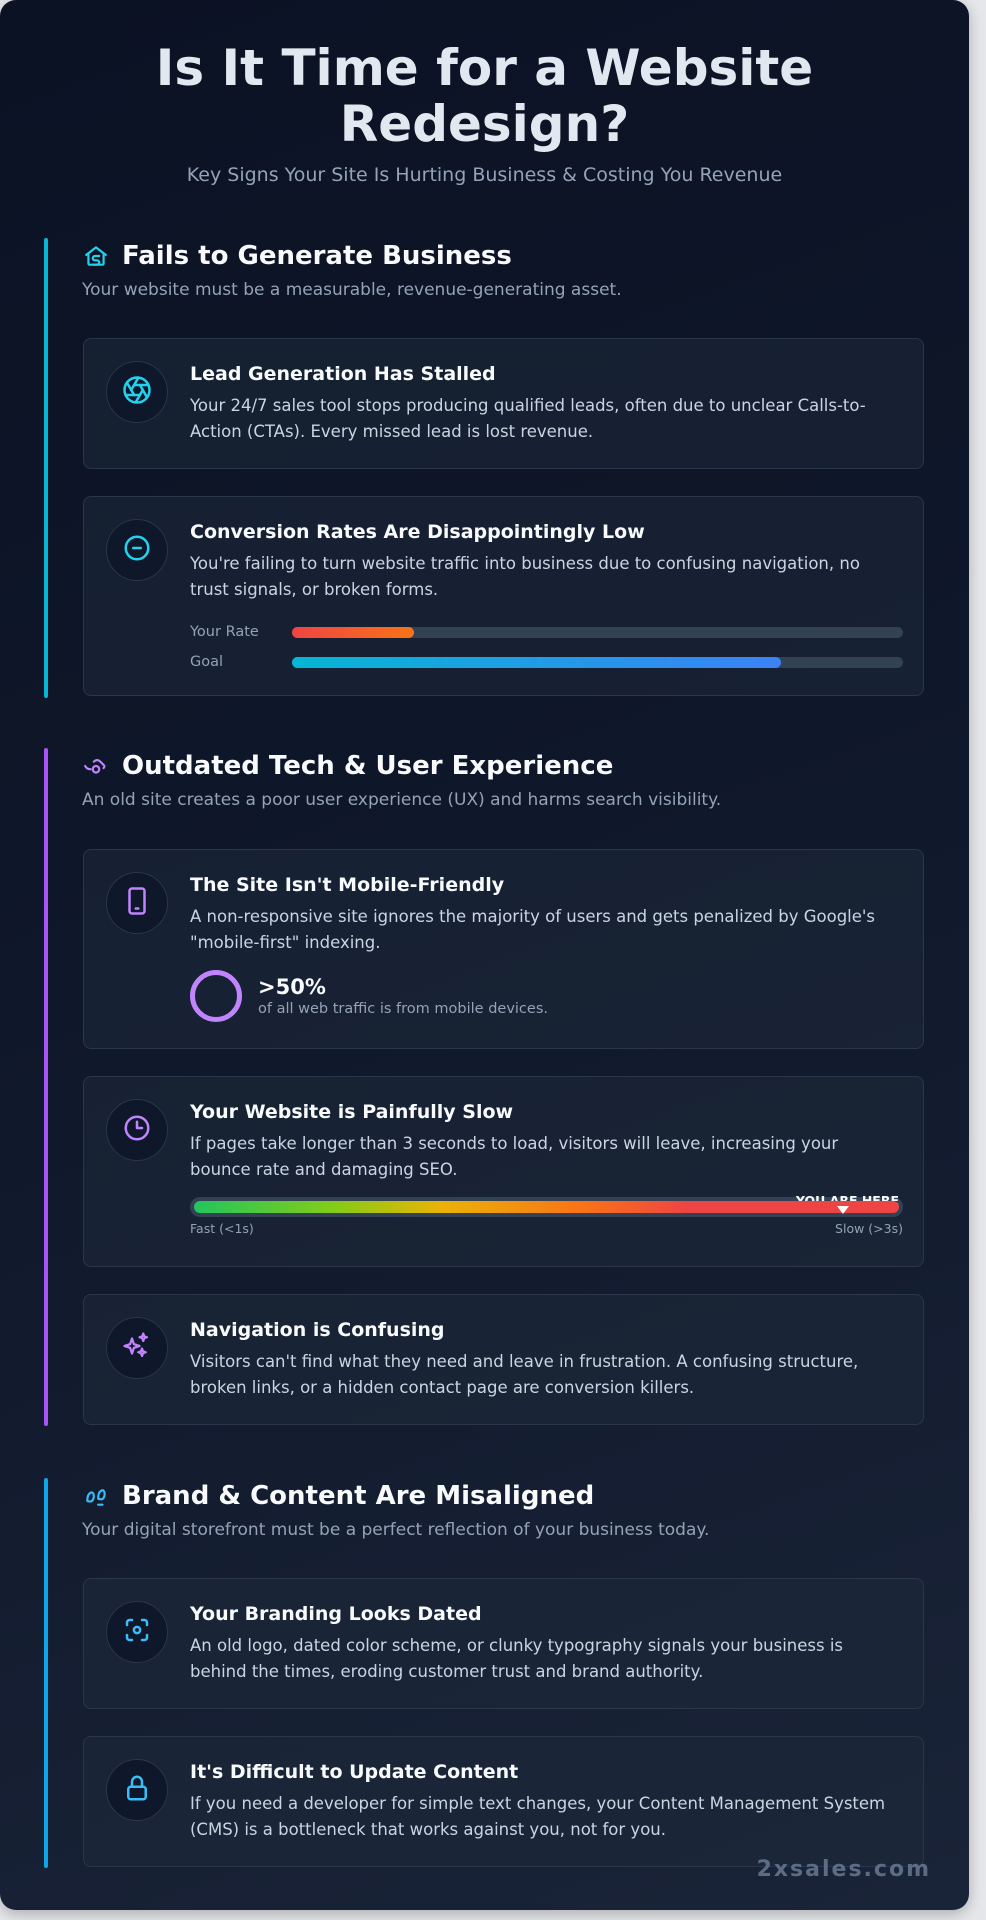 This screenshot has height=1920, width=986. What do you see at coordinates (536, 662) in the screenshot?
I see `goal-rate-bar` at bounding box center [536, 662].